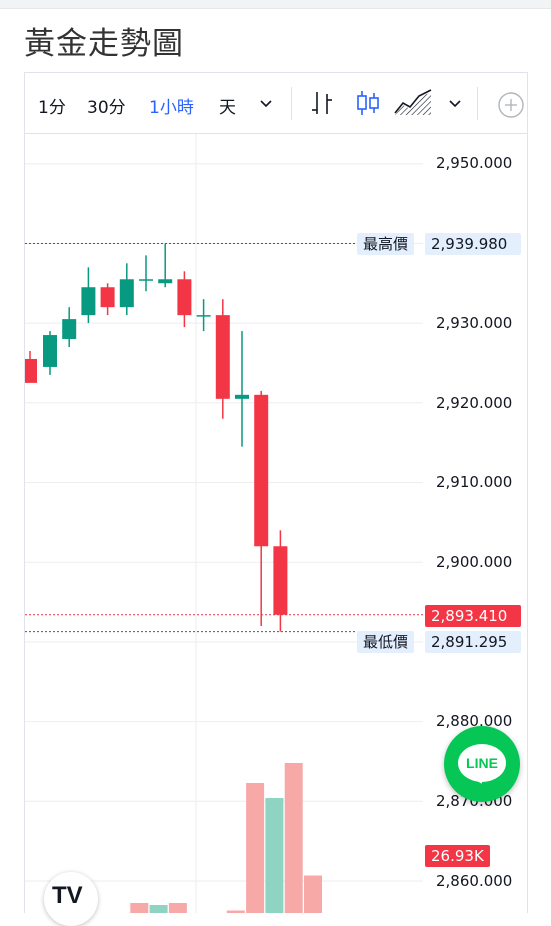  I want to click on bar-chart-icon, so click(322, 103).